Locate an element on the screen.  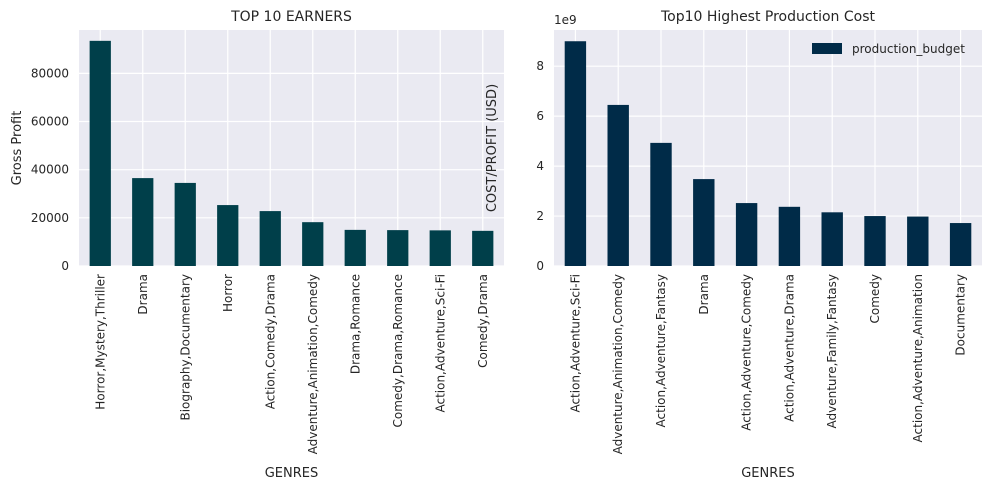
y-tick-label: 4 is located at coordinates (540, 166).